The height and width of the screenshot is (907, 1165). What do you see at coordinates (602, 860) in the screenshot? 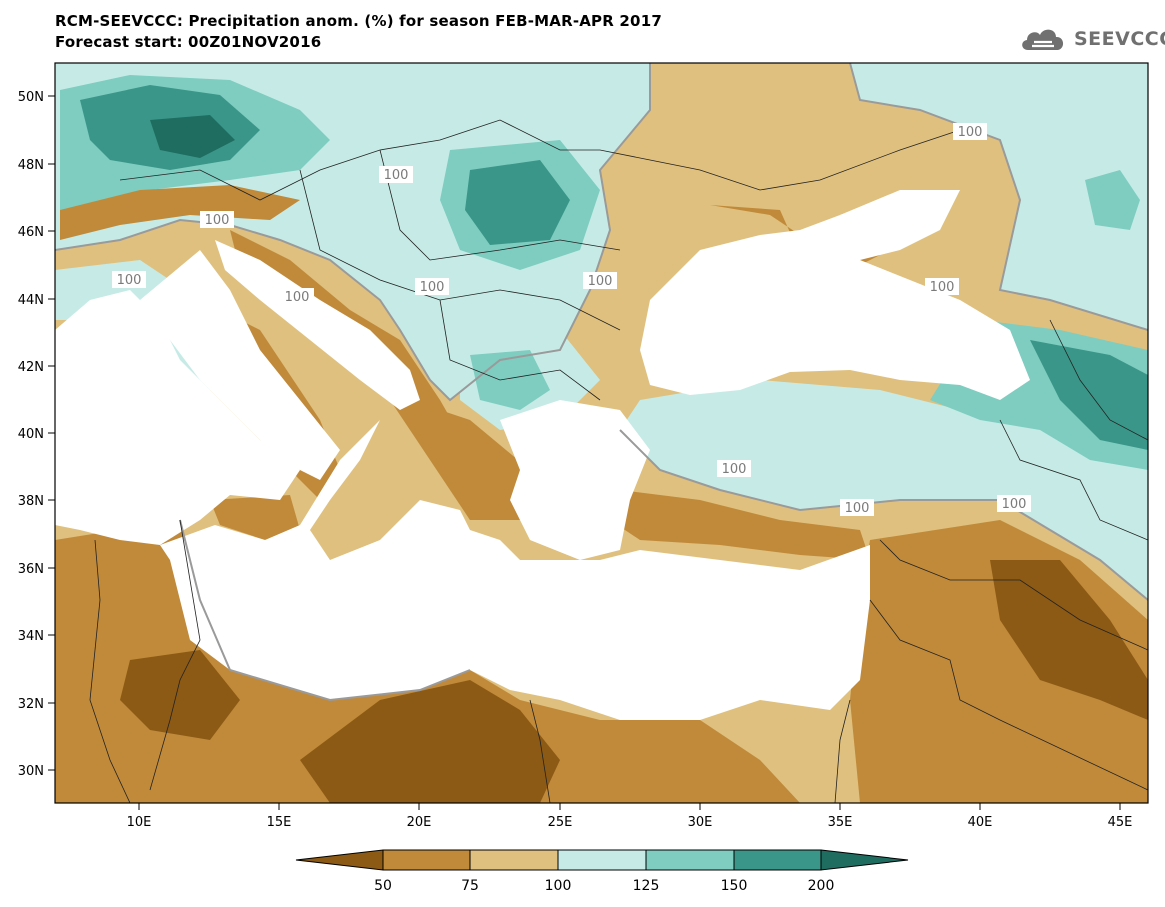
I see `colorbar` at bounding box center [602, 860].